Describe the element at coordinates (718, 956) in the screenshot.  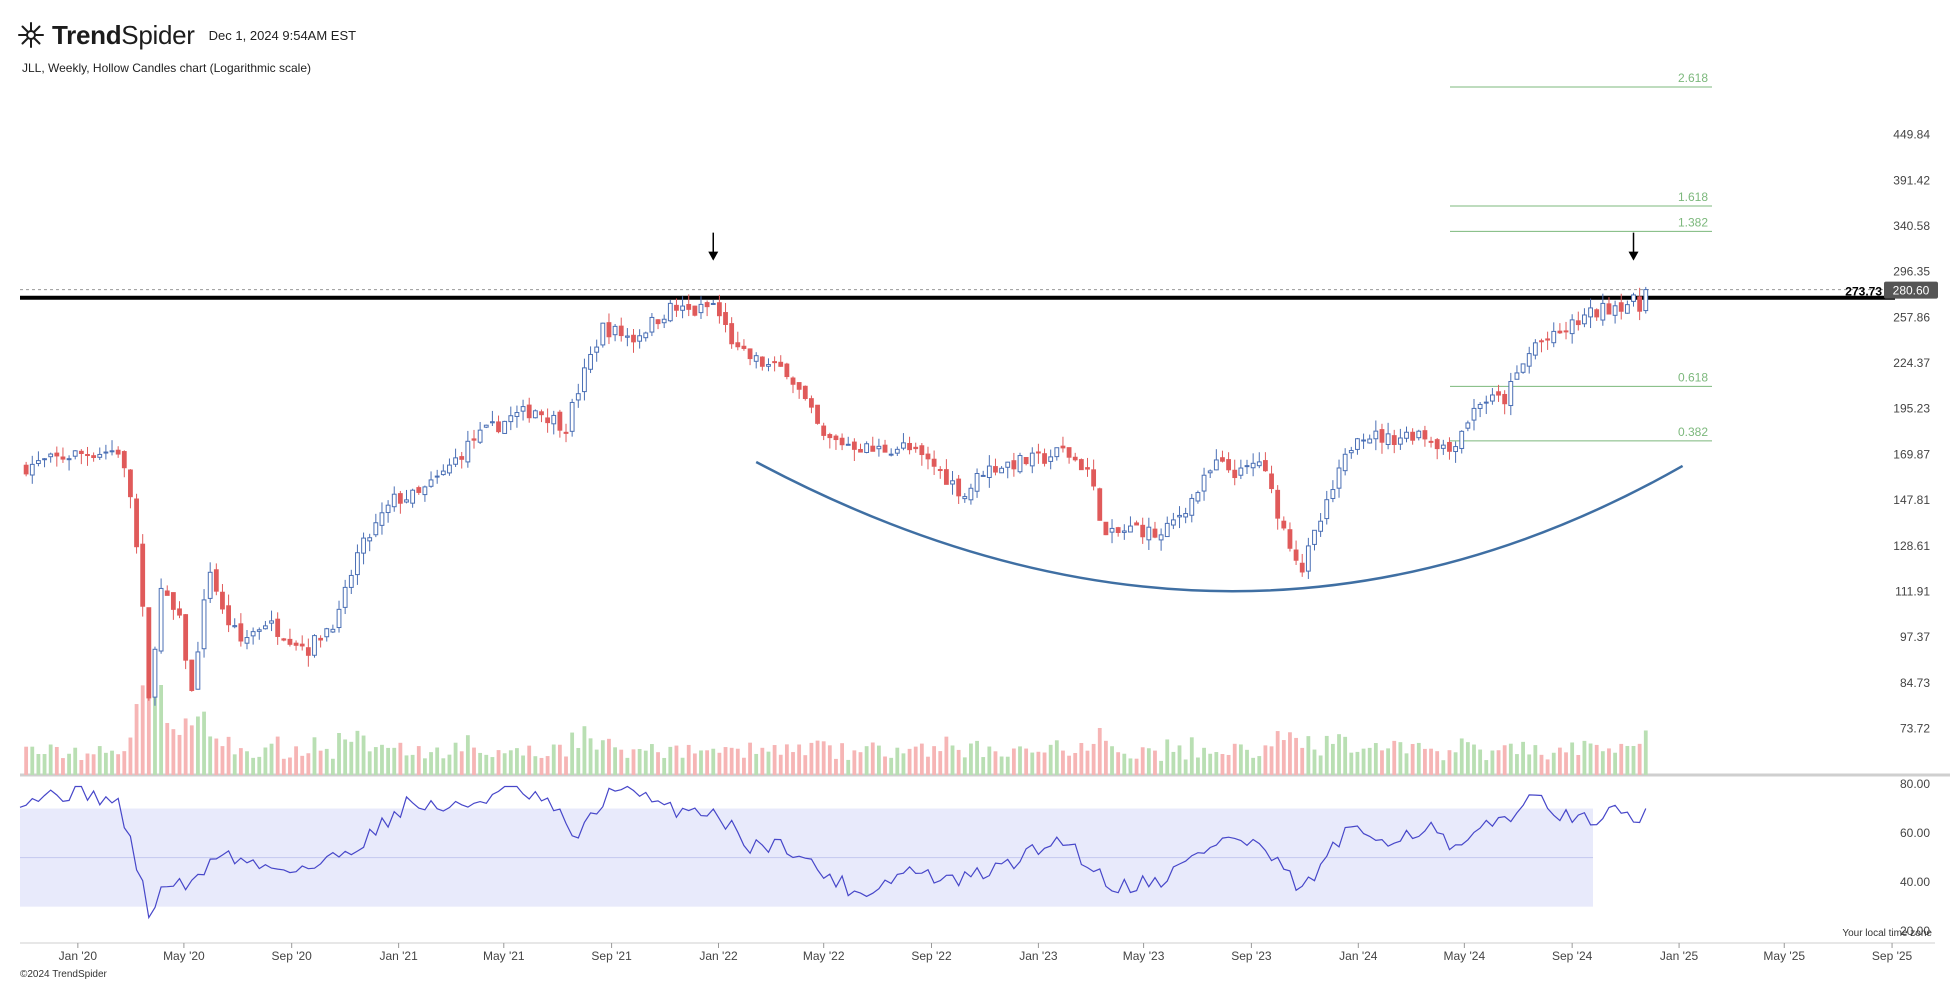
I see `time-tick-label: Jan '22` at that location.